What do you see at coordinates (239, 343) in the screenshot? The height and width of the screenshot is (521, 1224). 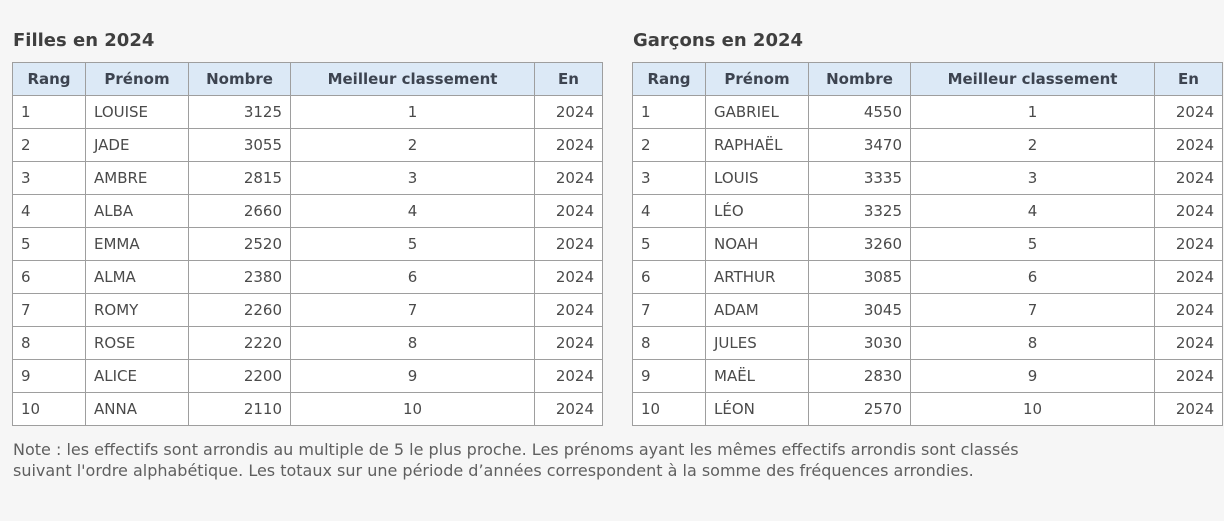 I see `cell-nombre: 2220` at bounding box center [239, 343].